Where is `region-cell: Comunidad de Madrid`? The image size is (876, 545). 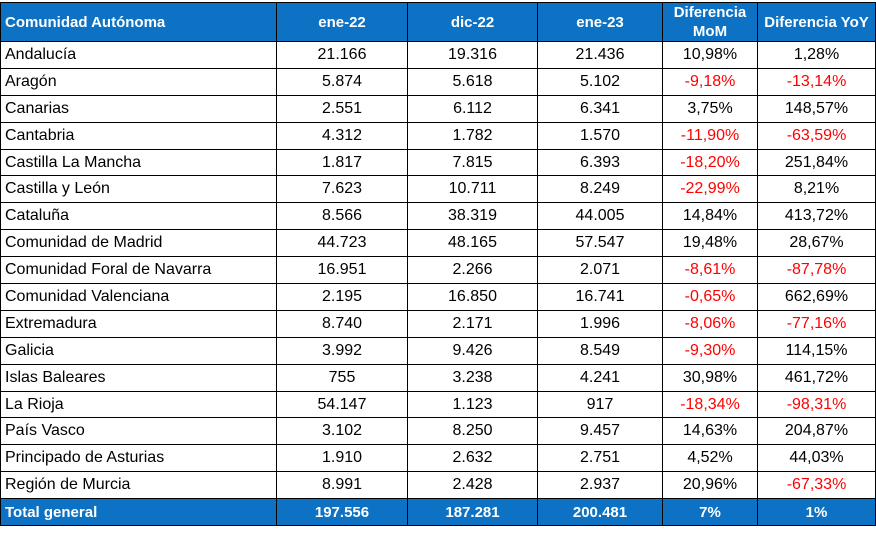 region-cell: Comunidad de Madrid is located at coordinates (138, 243).